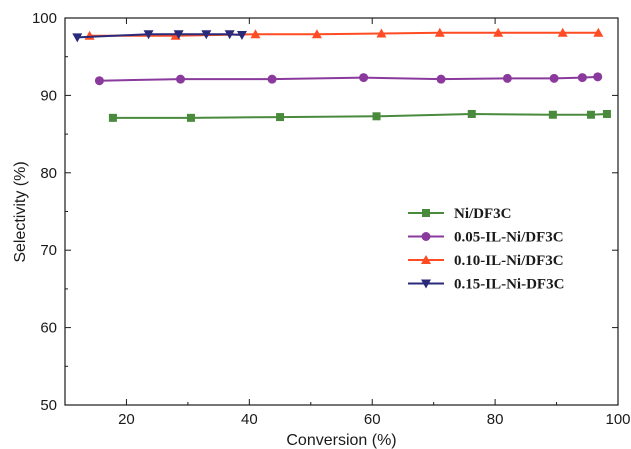 This screenshot has width=631, height=449. Describe the element at coordinates (341, 440) in the screenshot. I see `x-axis-title: Conversion (%)` at that location.